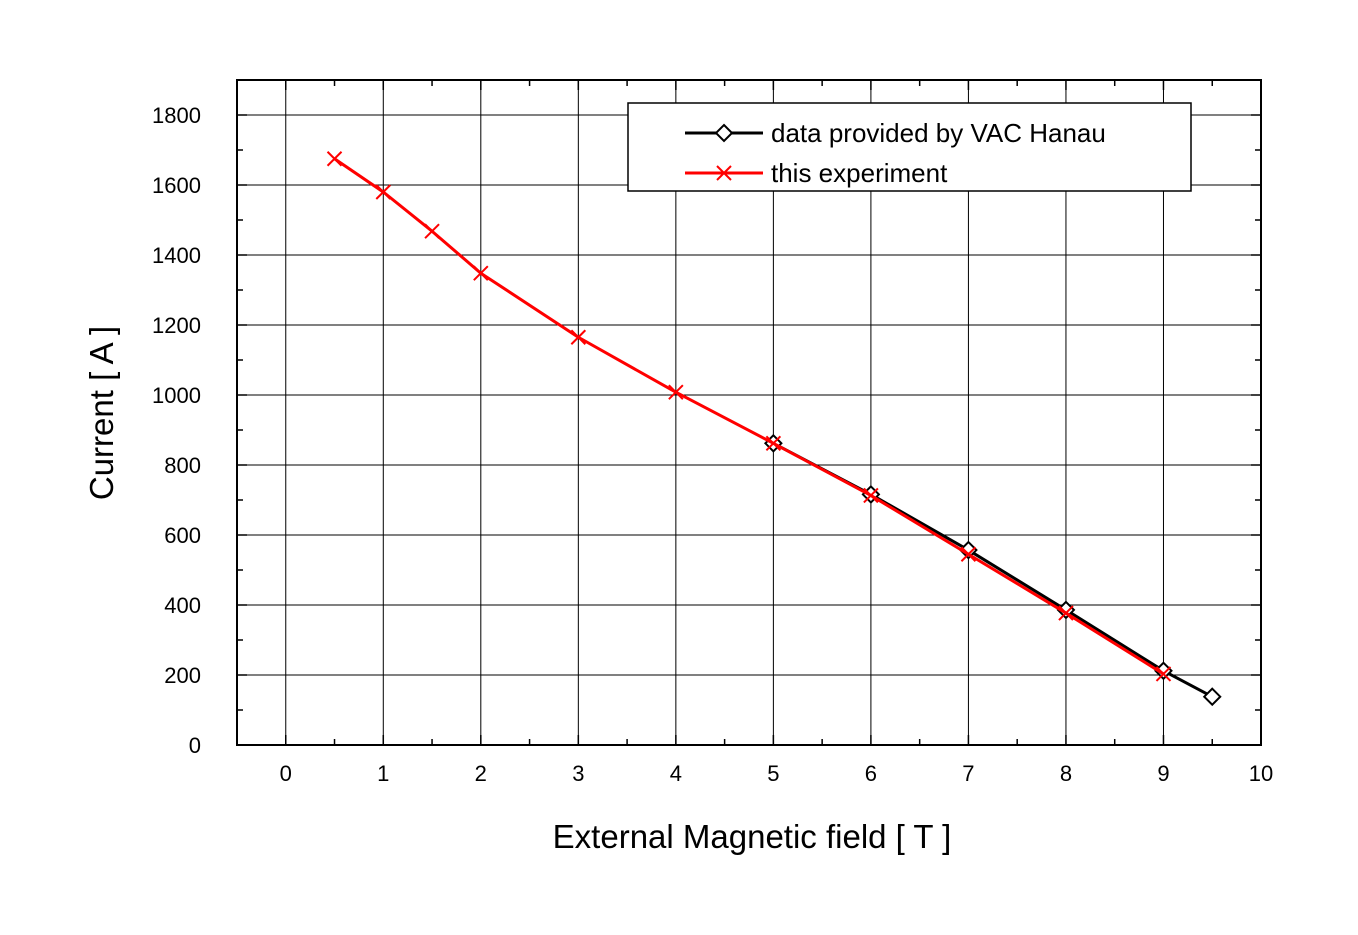 This screenshot has height=935, width=1358. What do you see at coordinates (724, 173) in the screenshot?
I see `legend-marker-x-icon` at bounding box center [724, 173].